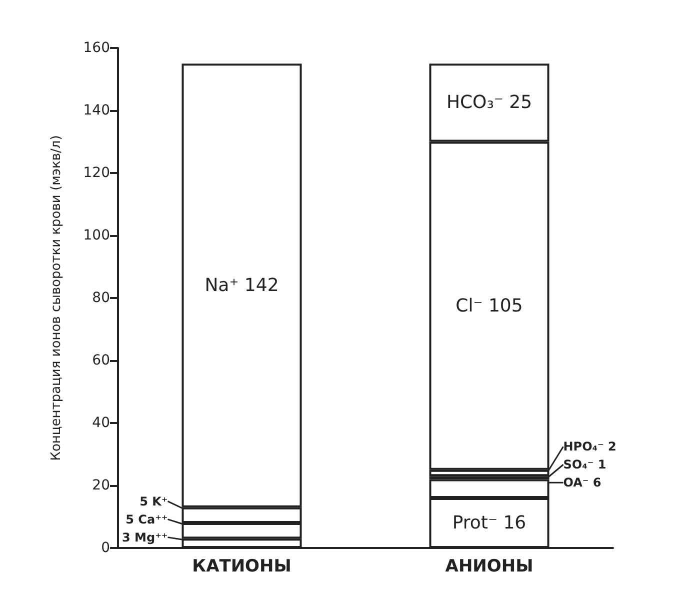 The image size is (681, 611). What do you see at coordinates (489, 103) in the screenshot?
I see `data-label: HCO₃⁻ 25` at bounding box center [489, 103].